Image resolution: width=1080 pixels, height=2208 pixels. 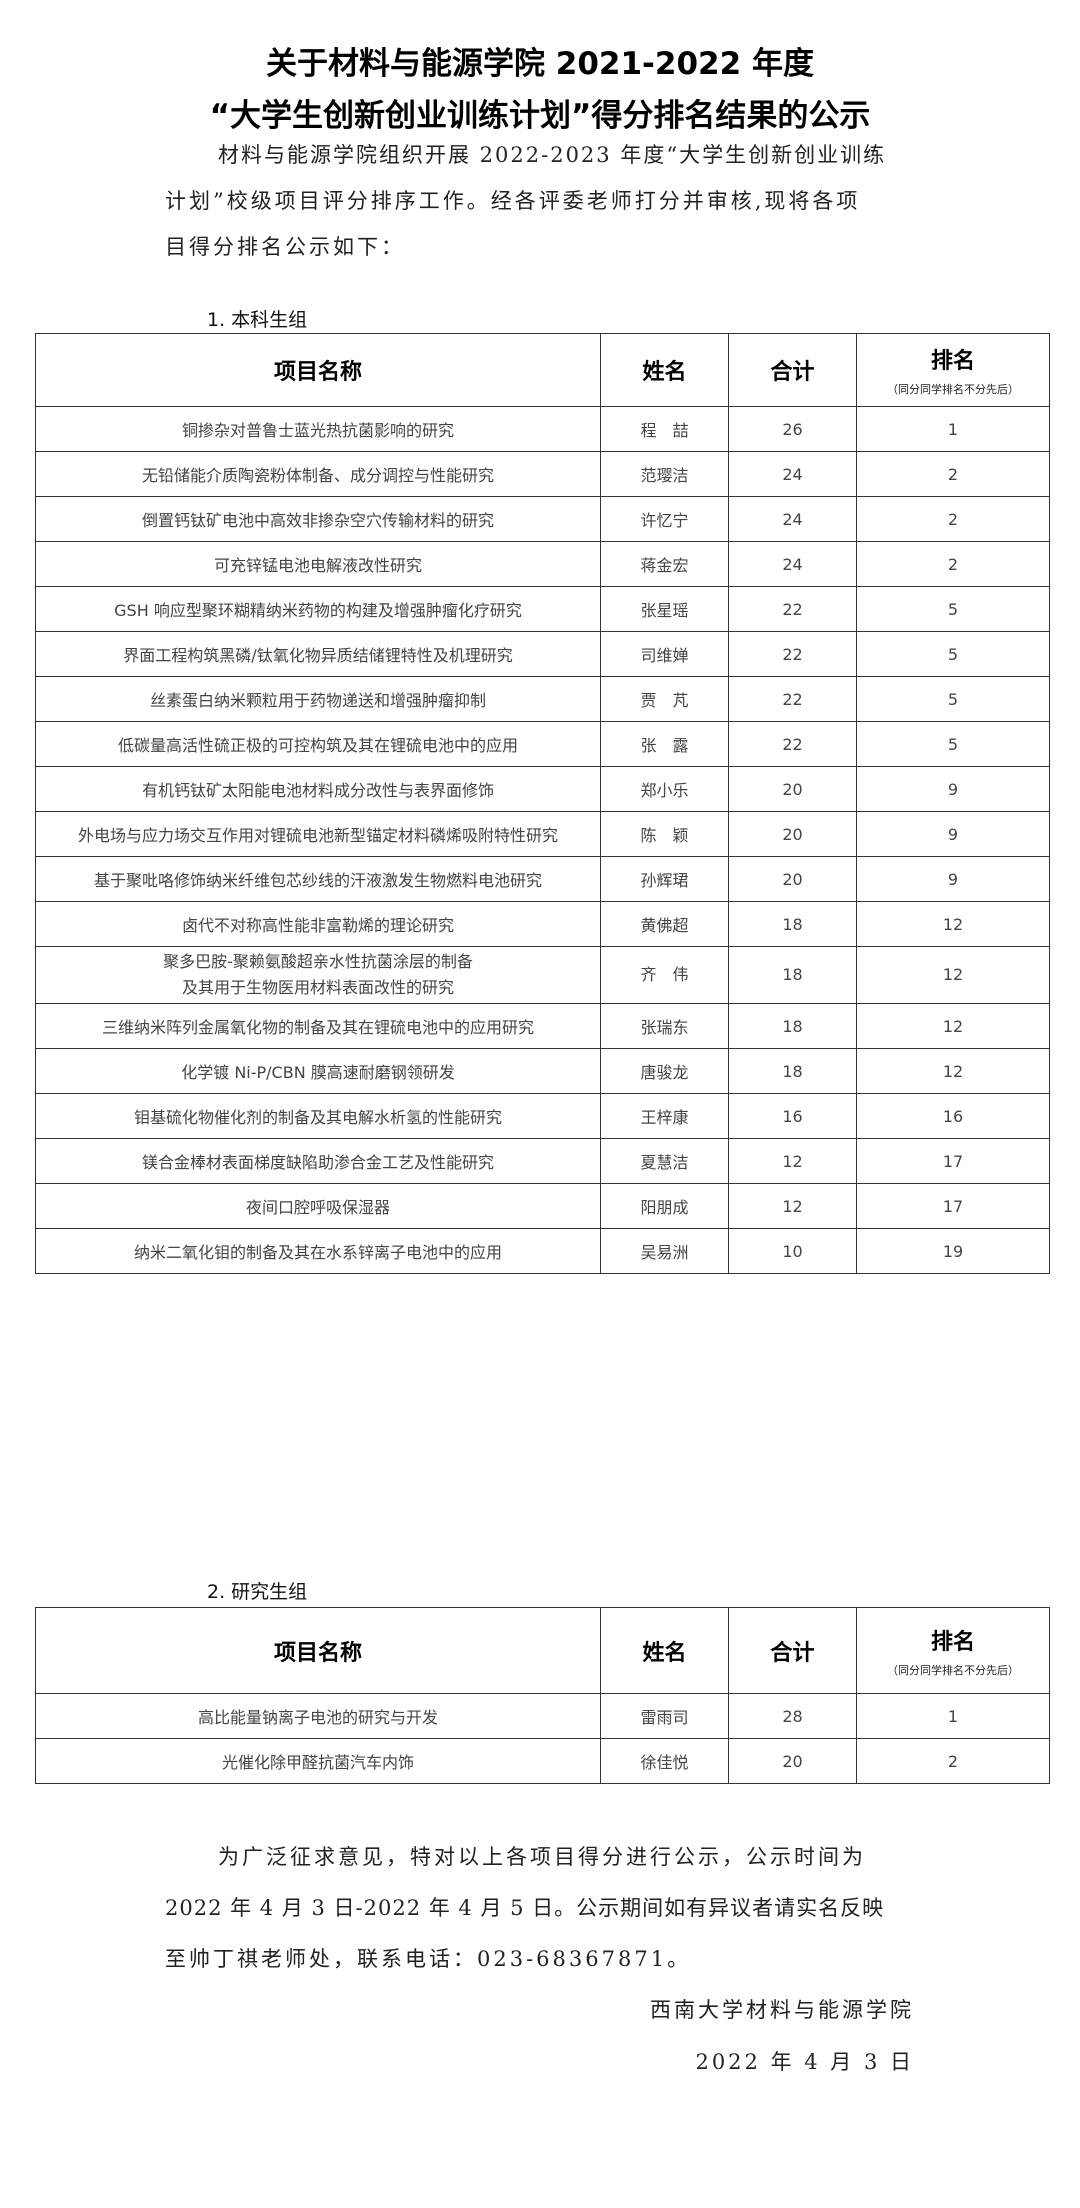 I want to click on table-row: 高比能量钠离子电池的研究与开发 雷雨司 28 1, so click(x=542, y=1716).